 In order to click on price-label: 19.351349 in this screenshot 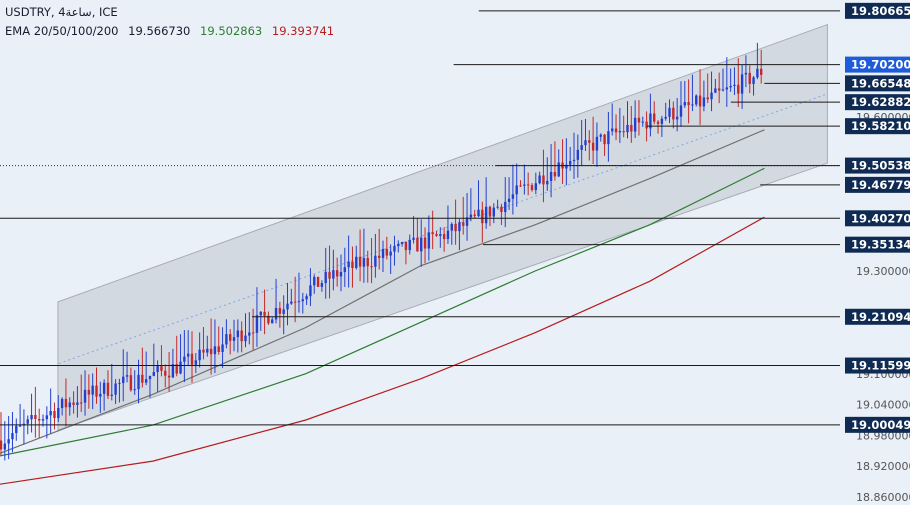, I will do `click(880, 245)`.